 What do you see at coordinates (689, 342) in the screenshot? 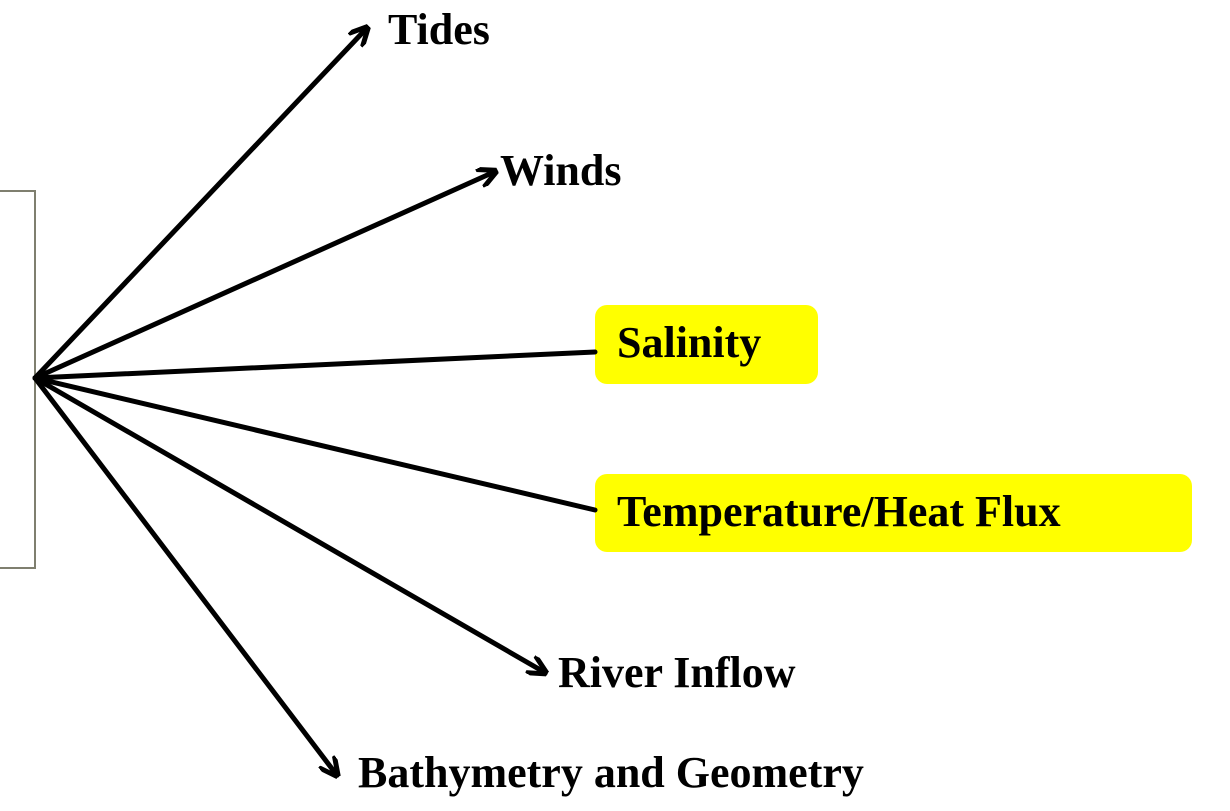
I see `node-label: Salinity` at bounding box center [689, 342].